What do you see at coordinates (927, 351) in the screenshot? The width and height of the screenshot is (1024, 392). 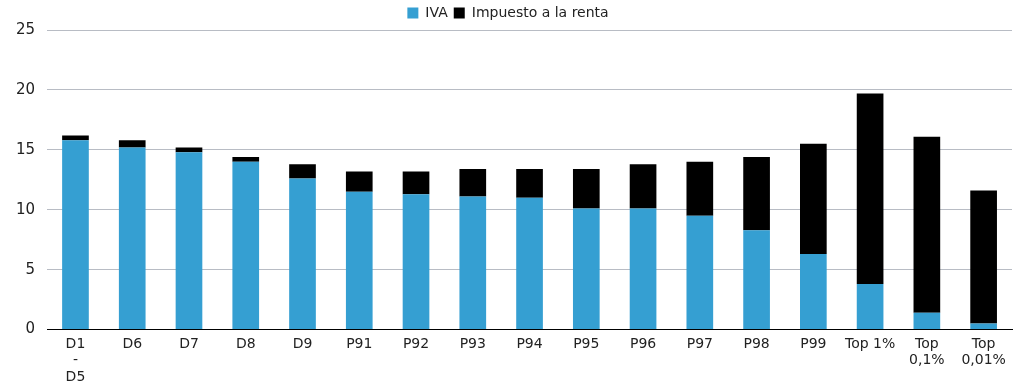 I see `x-tick-label: Top 0,1%` at bounding box center [927, 351].